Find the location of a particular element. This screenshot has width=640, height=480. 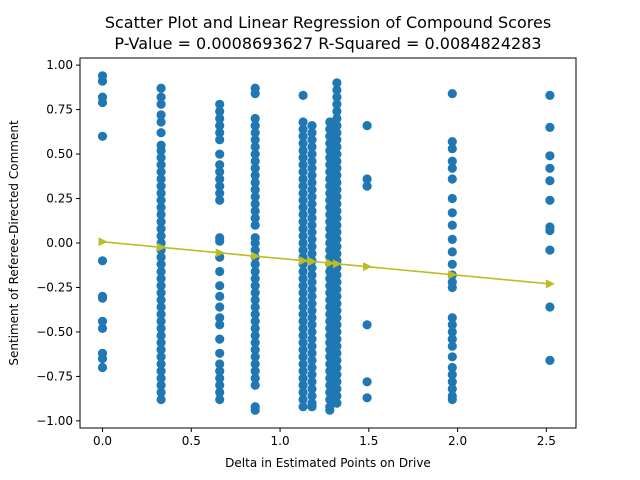

y-tick-label-2: −0.50 is located at coordinates (54, 332).